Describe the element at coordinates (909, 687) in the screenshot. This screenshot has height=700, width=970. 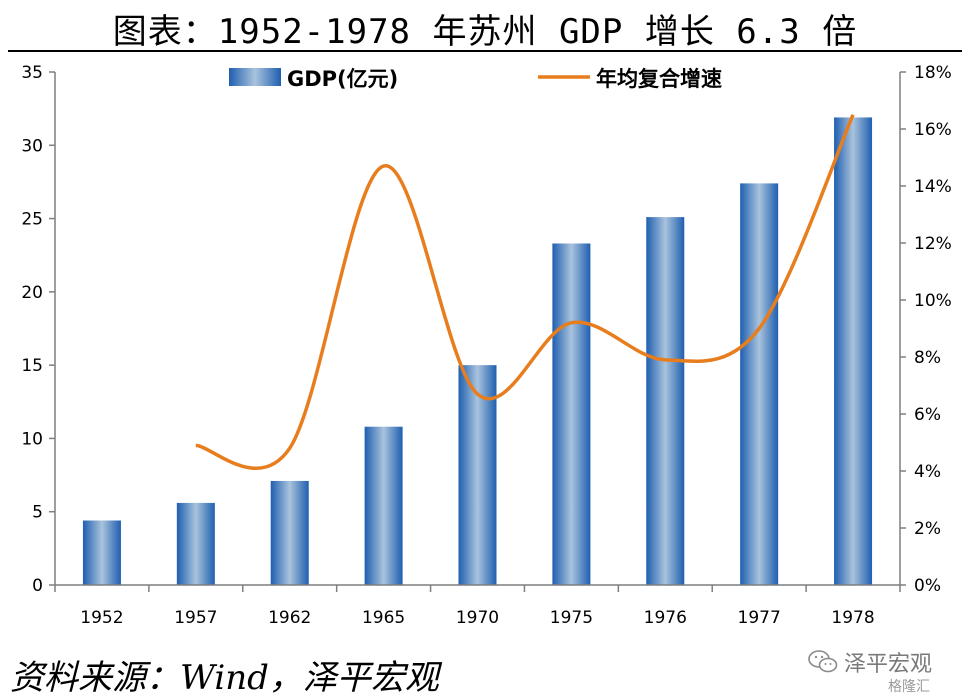
I see `watermark-sub: 格隆汇` at that location.